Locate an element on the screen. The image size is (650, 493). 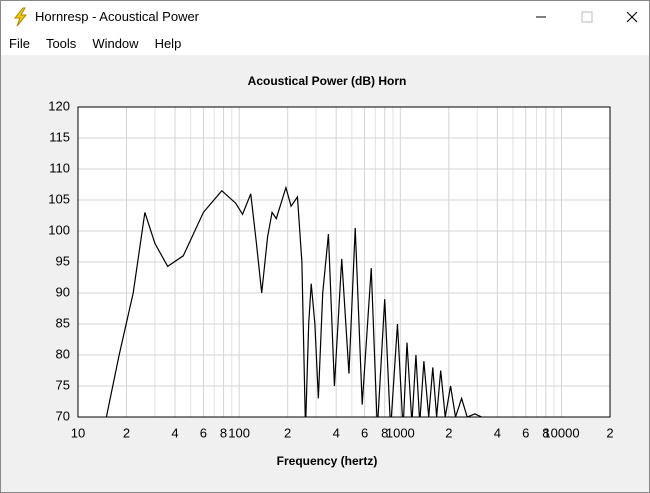
menu-item: Tools is located at coordinates (61, 43).